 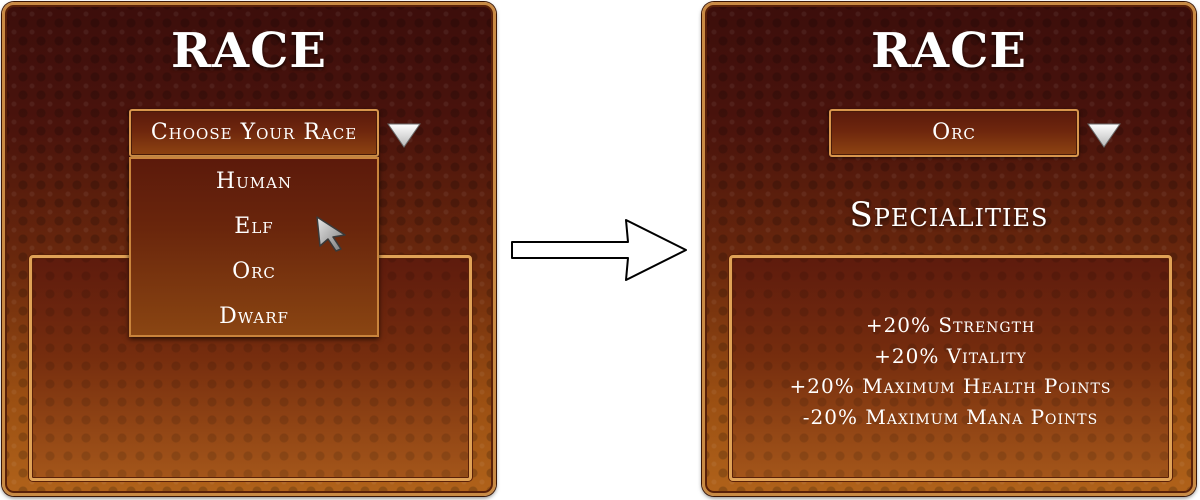 I want to click on race-option-elf: Elf, so click(x=254, y=226).